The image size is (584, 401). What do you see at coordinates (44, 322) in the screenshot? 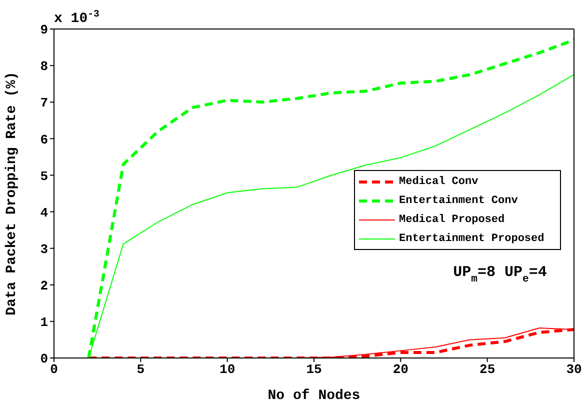
I see `y-tick-label: 1` at bounding box center [44, 322].